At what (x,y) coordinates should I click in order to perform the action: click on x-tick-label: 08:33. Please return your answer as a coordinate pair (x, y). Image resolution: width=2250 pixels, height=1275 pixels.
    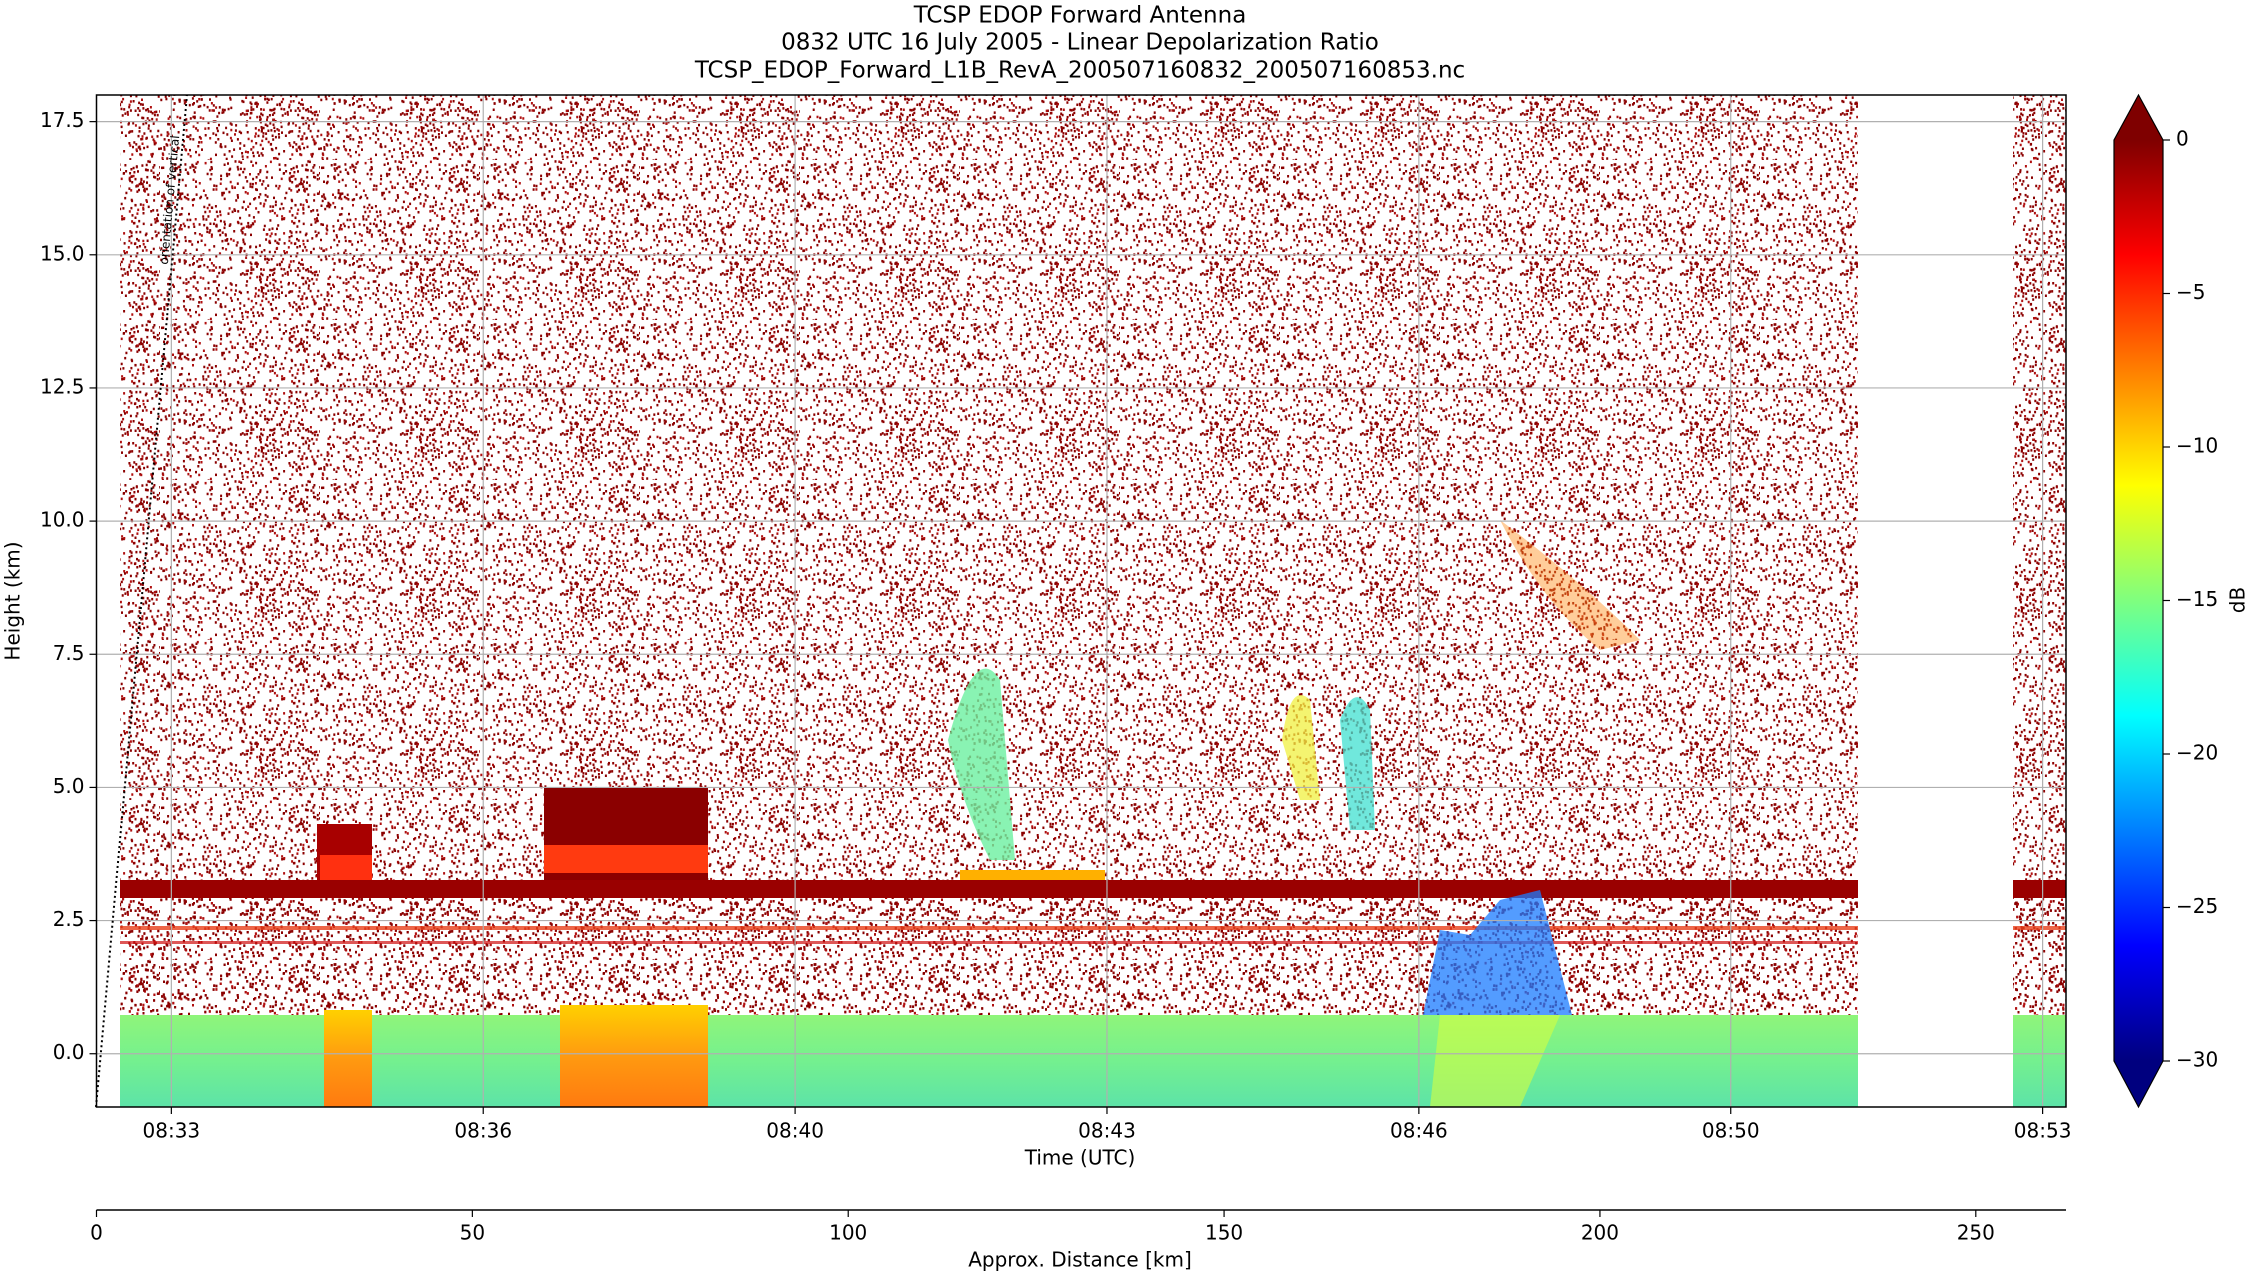
    Looking at the image, I should click on (172, 1131).